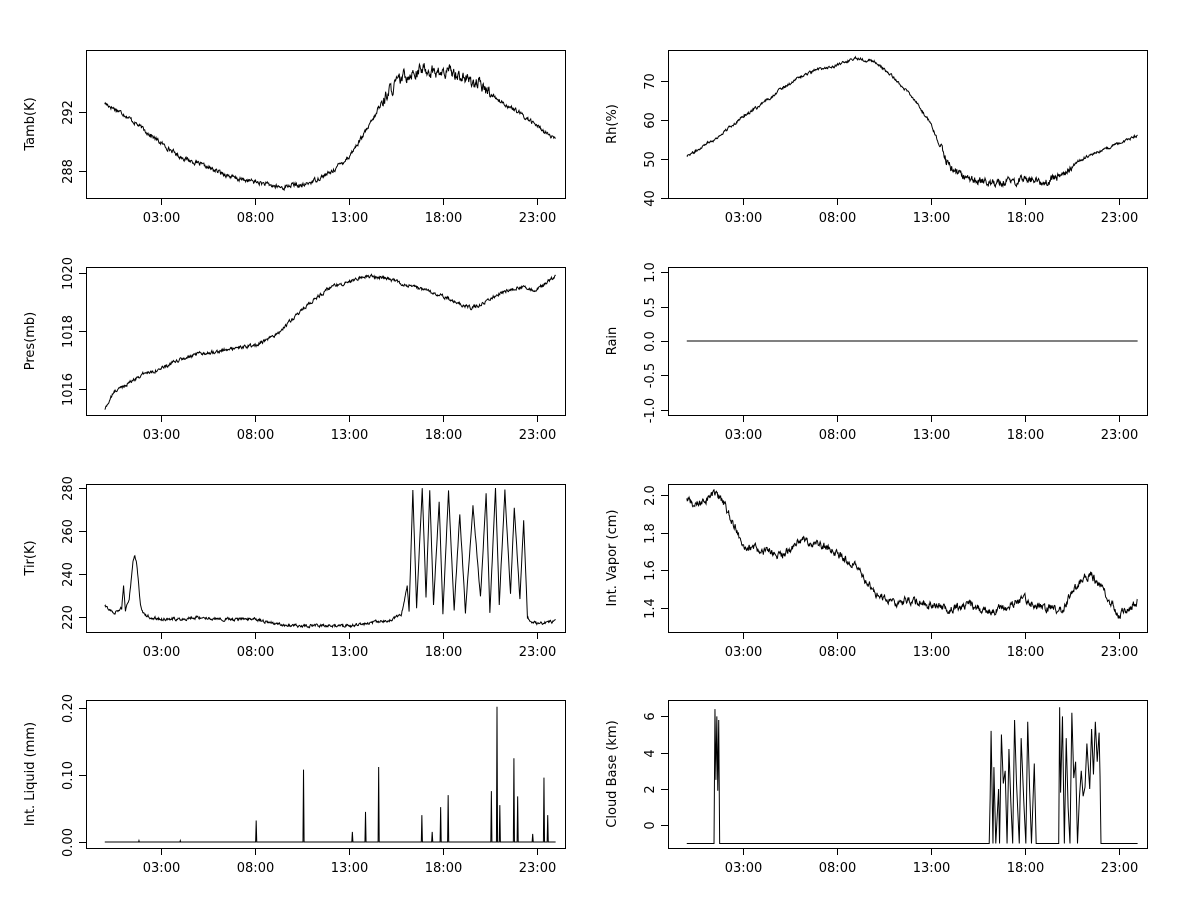 The width and height of the screenshot is (1200, 900). Describe the element at coordinates (612, 558) in the screenshot. I see `y-axis-label: Int. Vapor (cm)` at that location.